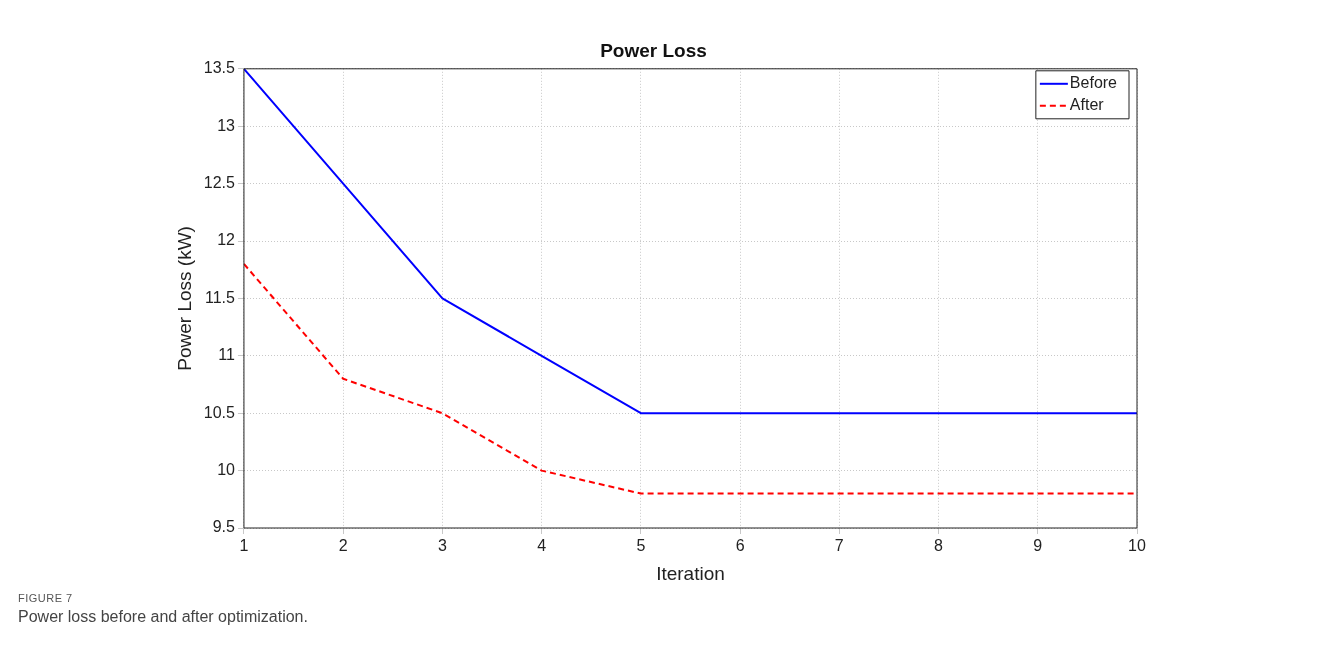  I want to click on x-tick-label: 10, so click(1137, 546).